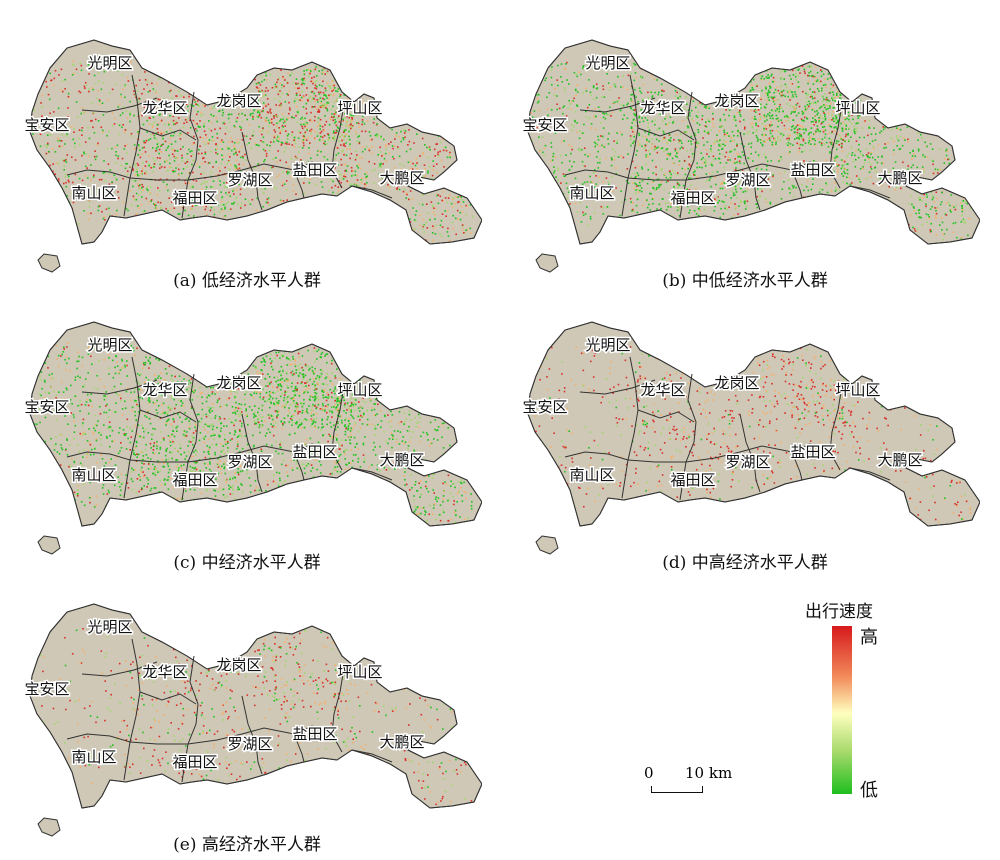  Describe the element at coordinates (247, 281) in the screenshot. I see `panel-caption: (a) 低经济水平人群` at that location.